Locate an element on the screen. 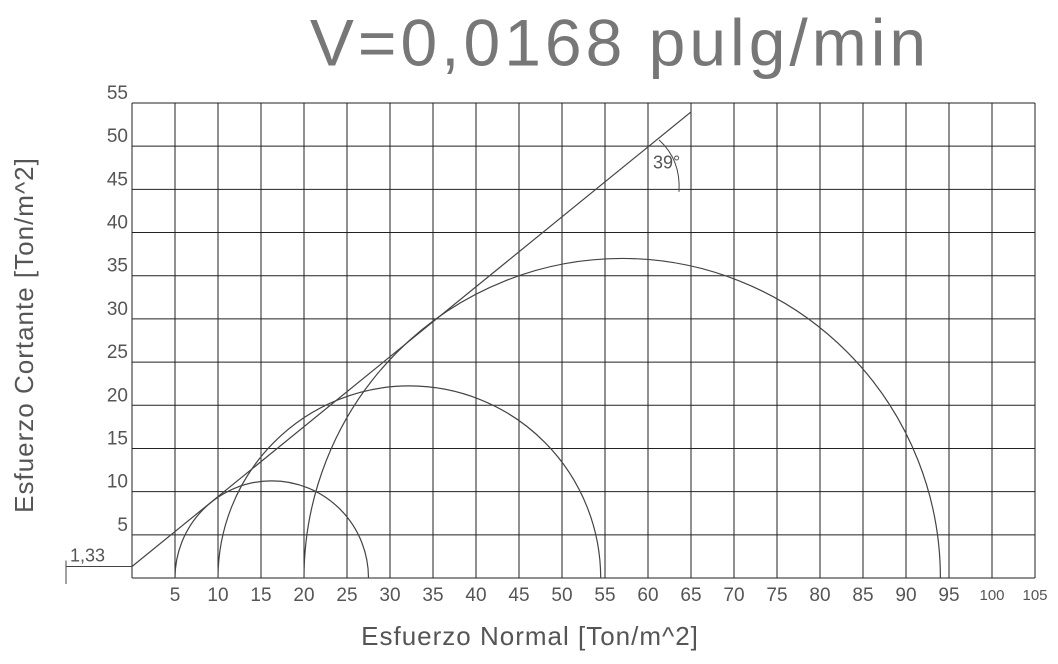 Image resolution: width=1058 pixels, height=664 pixels. x-tick-label: 100 is located at coordinates (991, 595).